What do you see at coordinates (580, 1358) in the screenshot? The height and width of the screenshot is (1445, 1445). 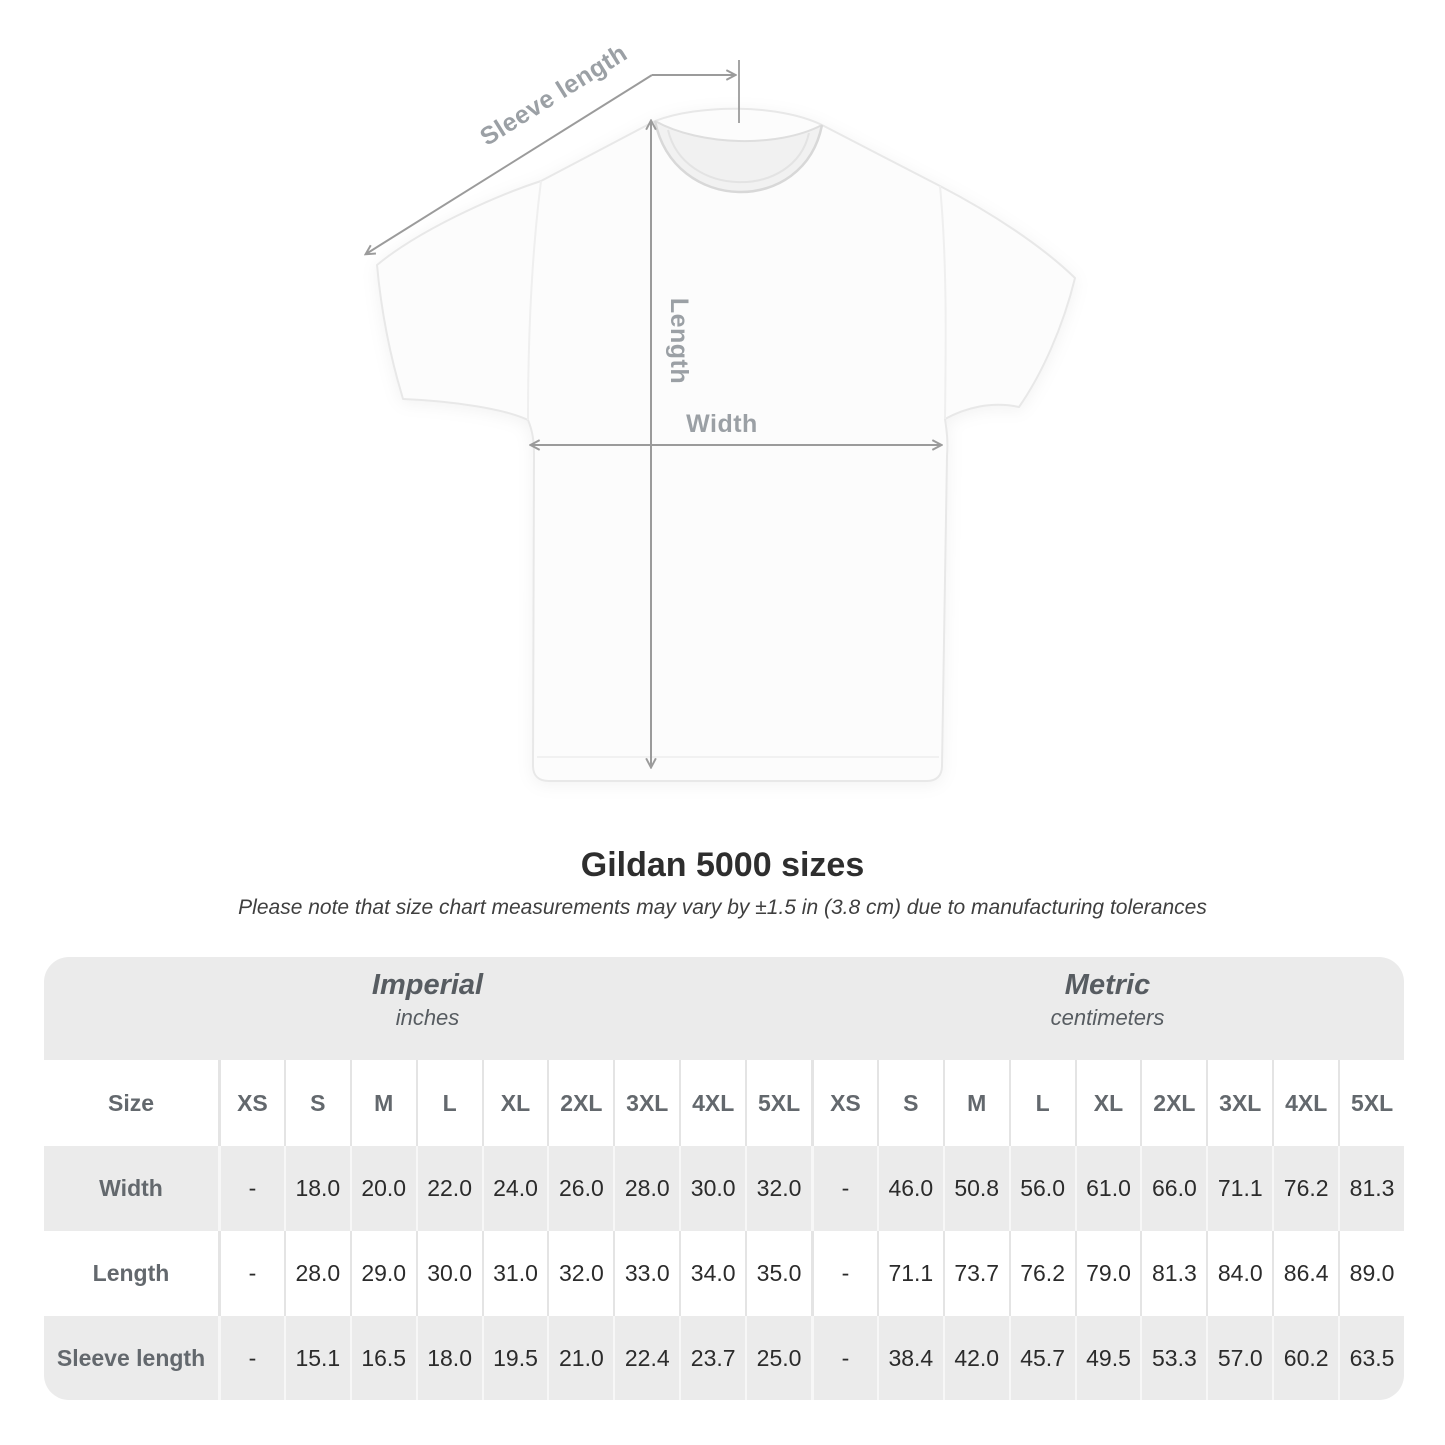 I see `imperial-value-cell: 21.0` at bounding box center [580, 1358].